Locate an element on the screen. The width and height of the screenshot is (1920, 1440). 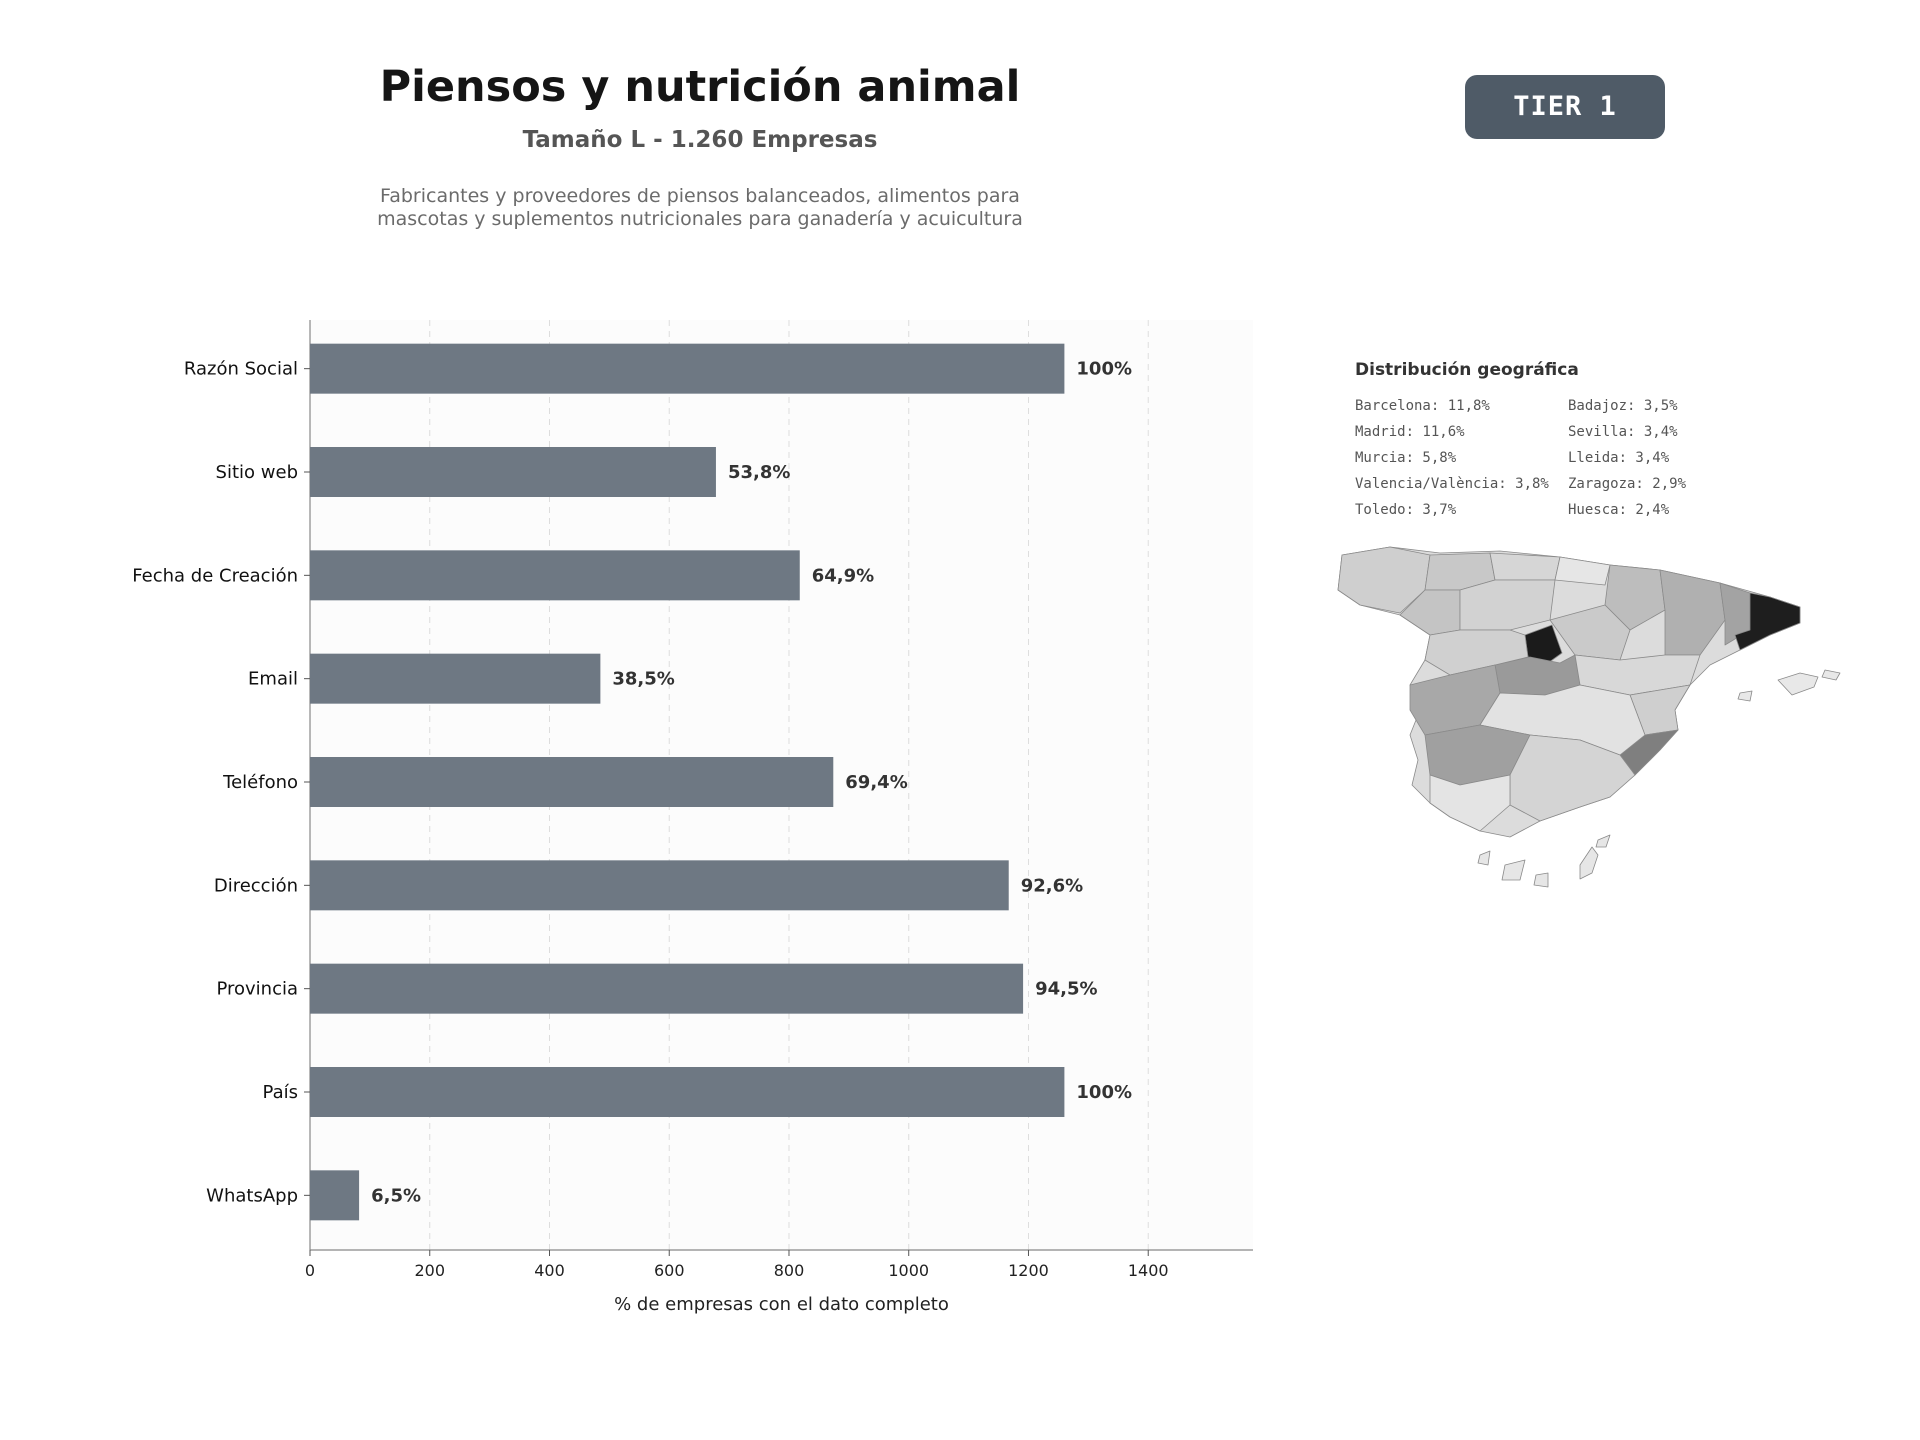
y-tick-label: Fecha de Creación is located at coordinates (215, 575).